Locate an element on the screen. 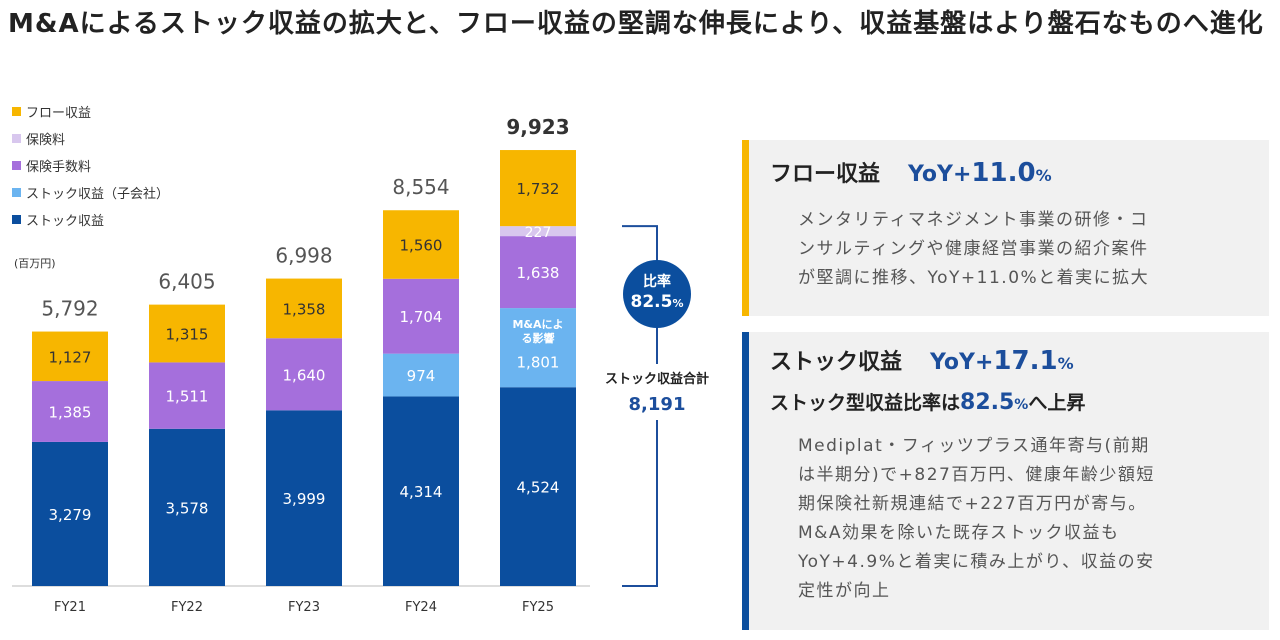  stock-ratio-value: 82.5 is located at coordinates (987, 402).